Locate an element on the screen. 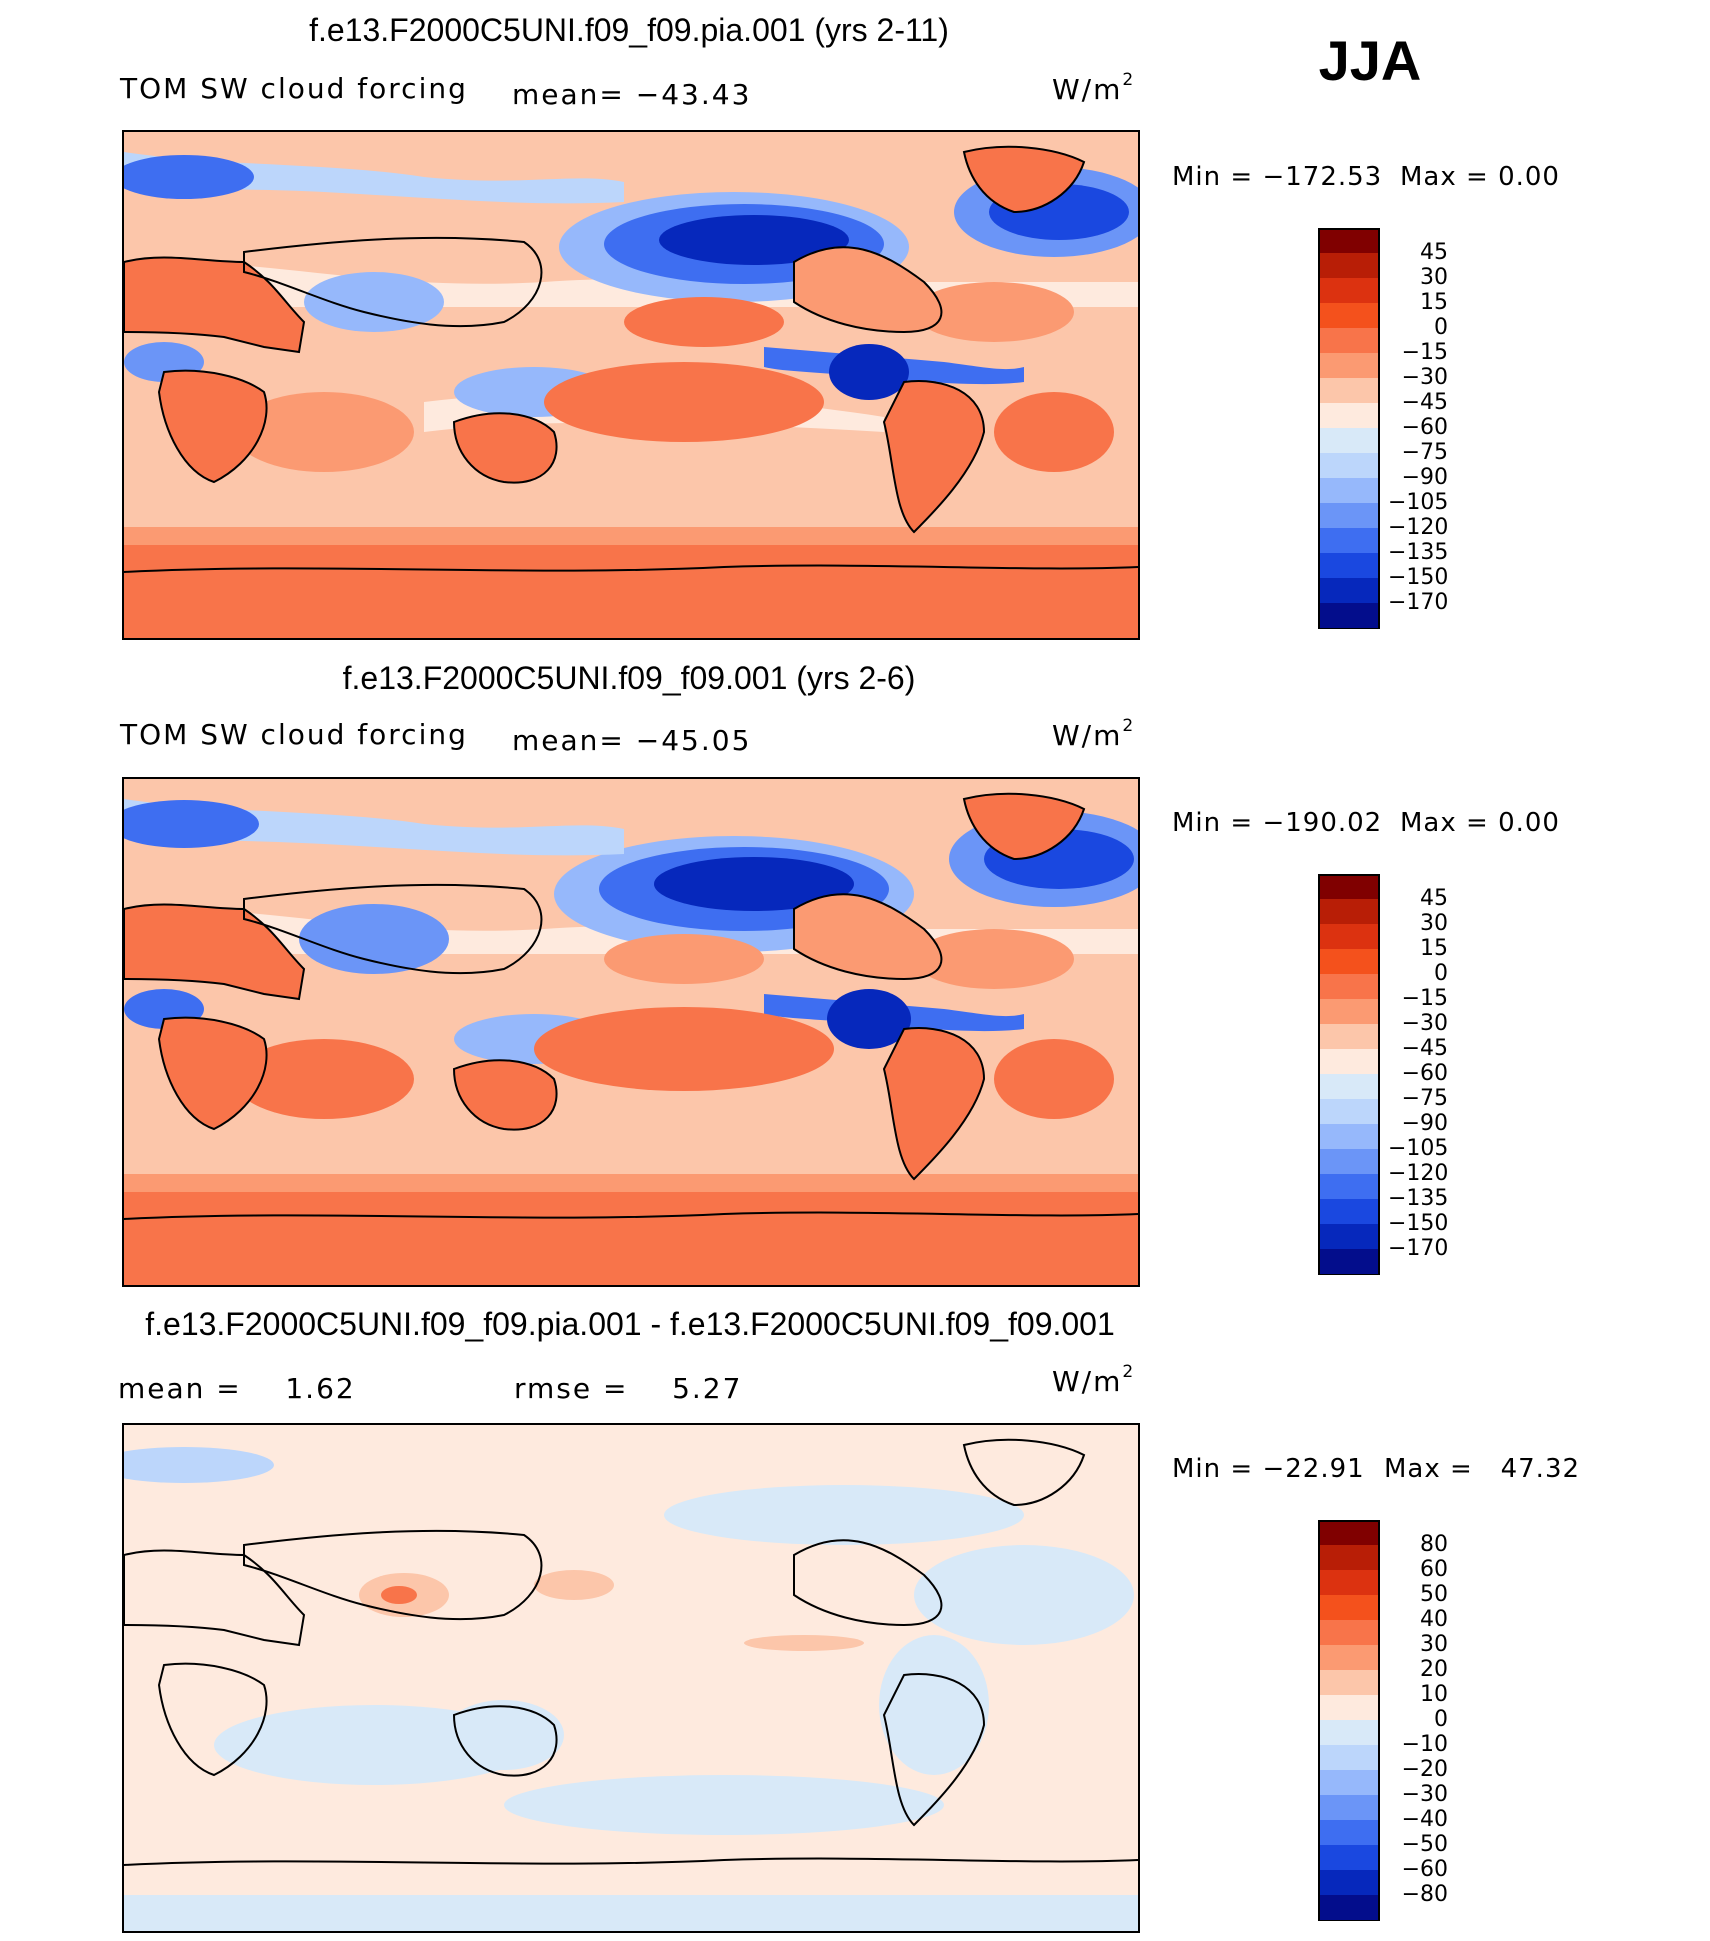 This screenshot has width=1710, height=1941. colorbar-label: −10 is located at coordinates (1424, 1744).